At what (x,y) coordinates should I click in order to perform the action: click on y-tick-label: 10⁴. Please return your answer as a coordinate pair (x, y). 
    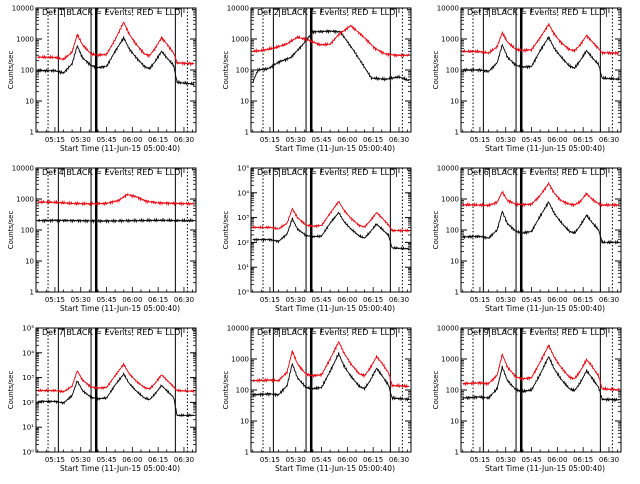
    Looking at the image, I should click on (28, 353).